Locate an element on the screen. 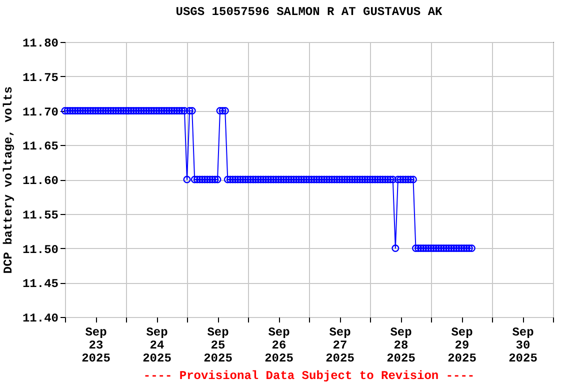 The height and width of the screenshot is (384, 576). y-tick-label: 11.65 is located at coordinates (40, 147).